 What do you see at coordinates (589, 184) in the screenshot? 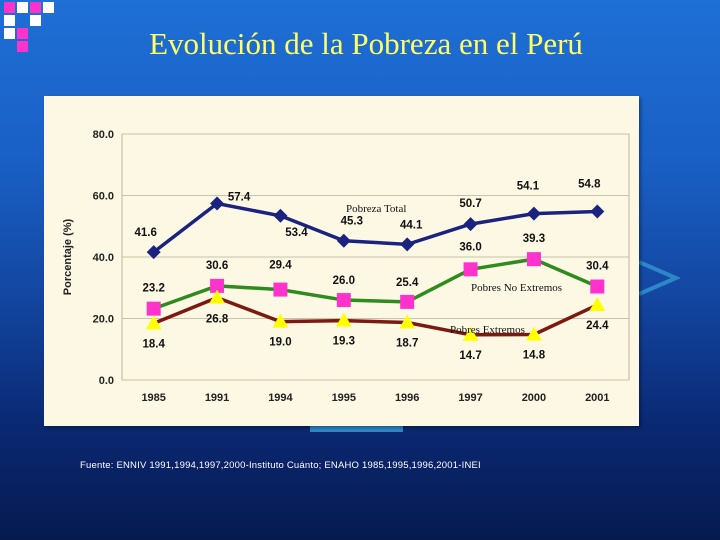
I see `total-poverty-data-label: 54.8` at bounding box center [589, 184].